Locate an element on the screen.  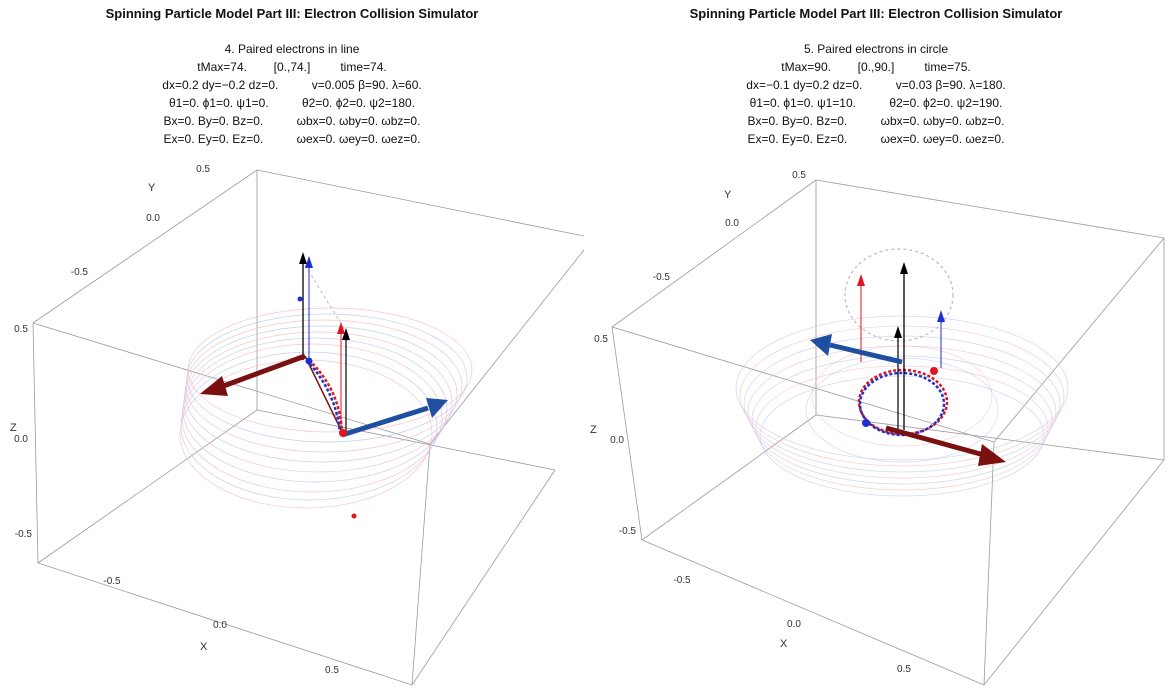
left-x-tick-1: -0.5 is located at coordinates (112, 581).